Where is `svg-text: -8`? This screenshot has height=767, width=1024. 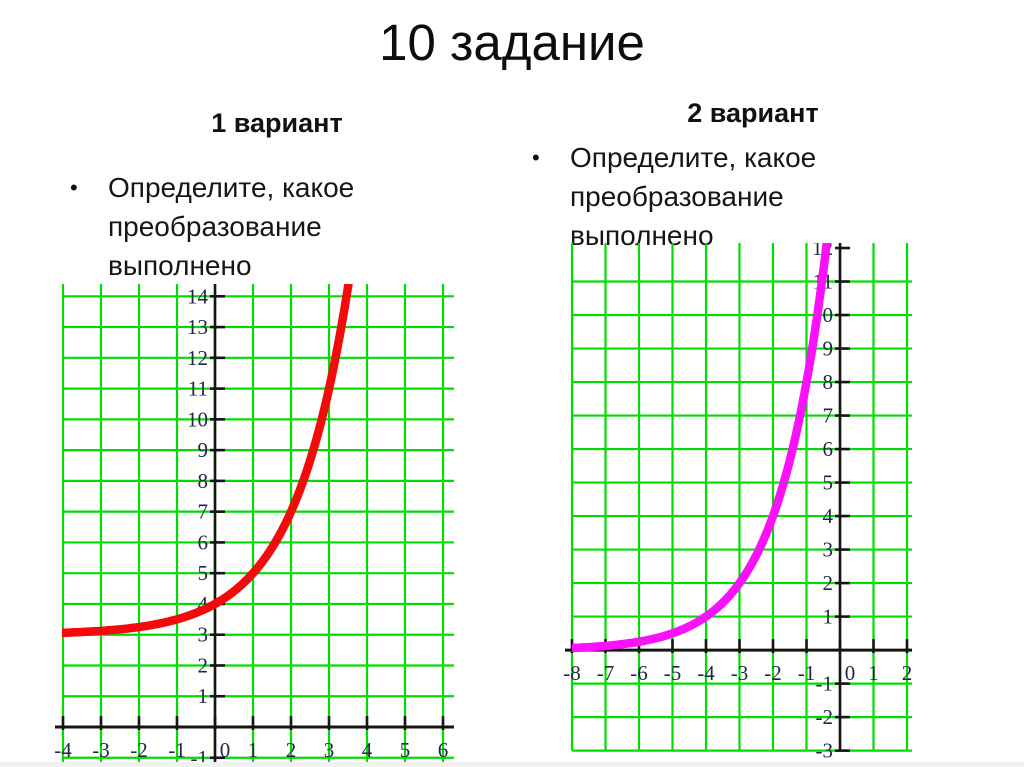 svg-text: -8 is located at coordinates (572, 673).